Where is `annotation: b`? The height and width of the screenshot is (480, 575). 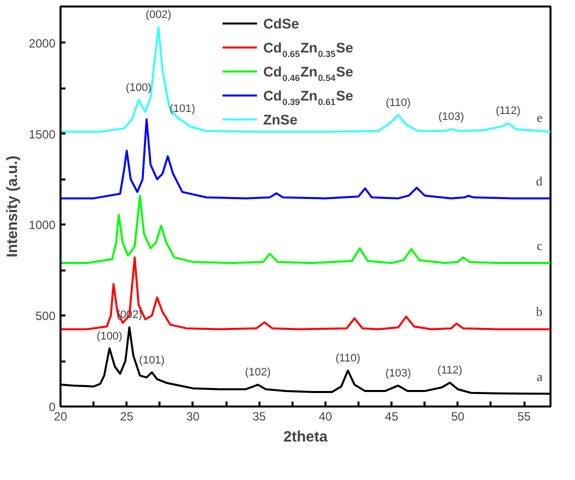
annotation: b is located at coordinates (539, 312).